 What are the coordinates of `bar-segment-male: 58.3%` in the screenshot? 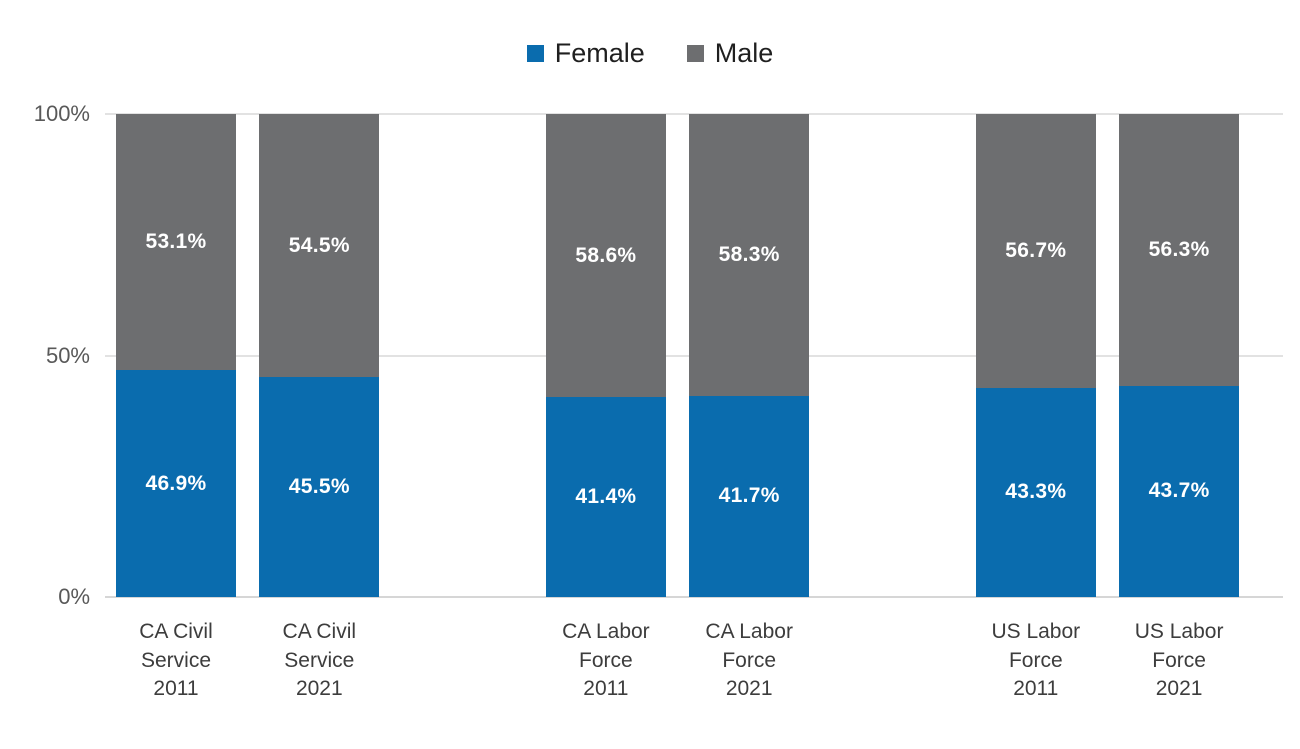 It's located at (749, 255).